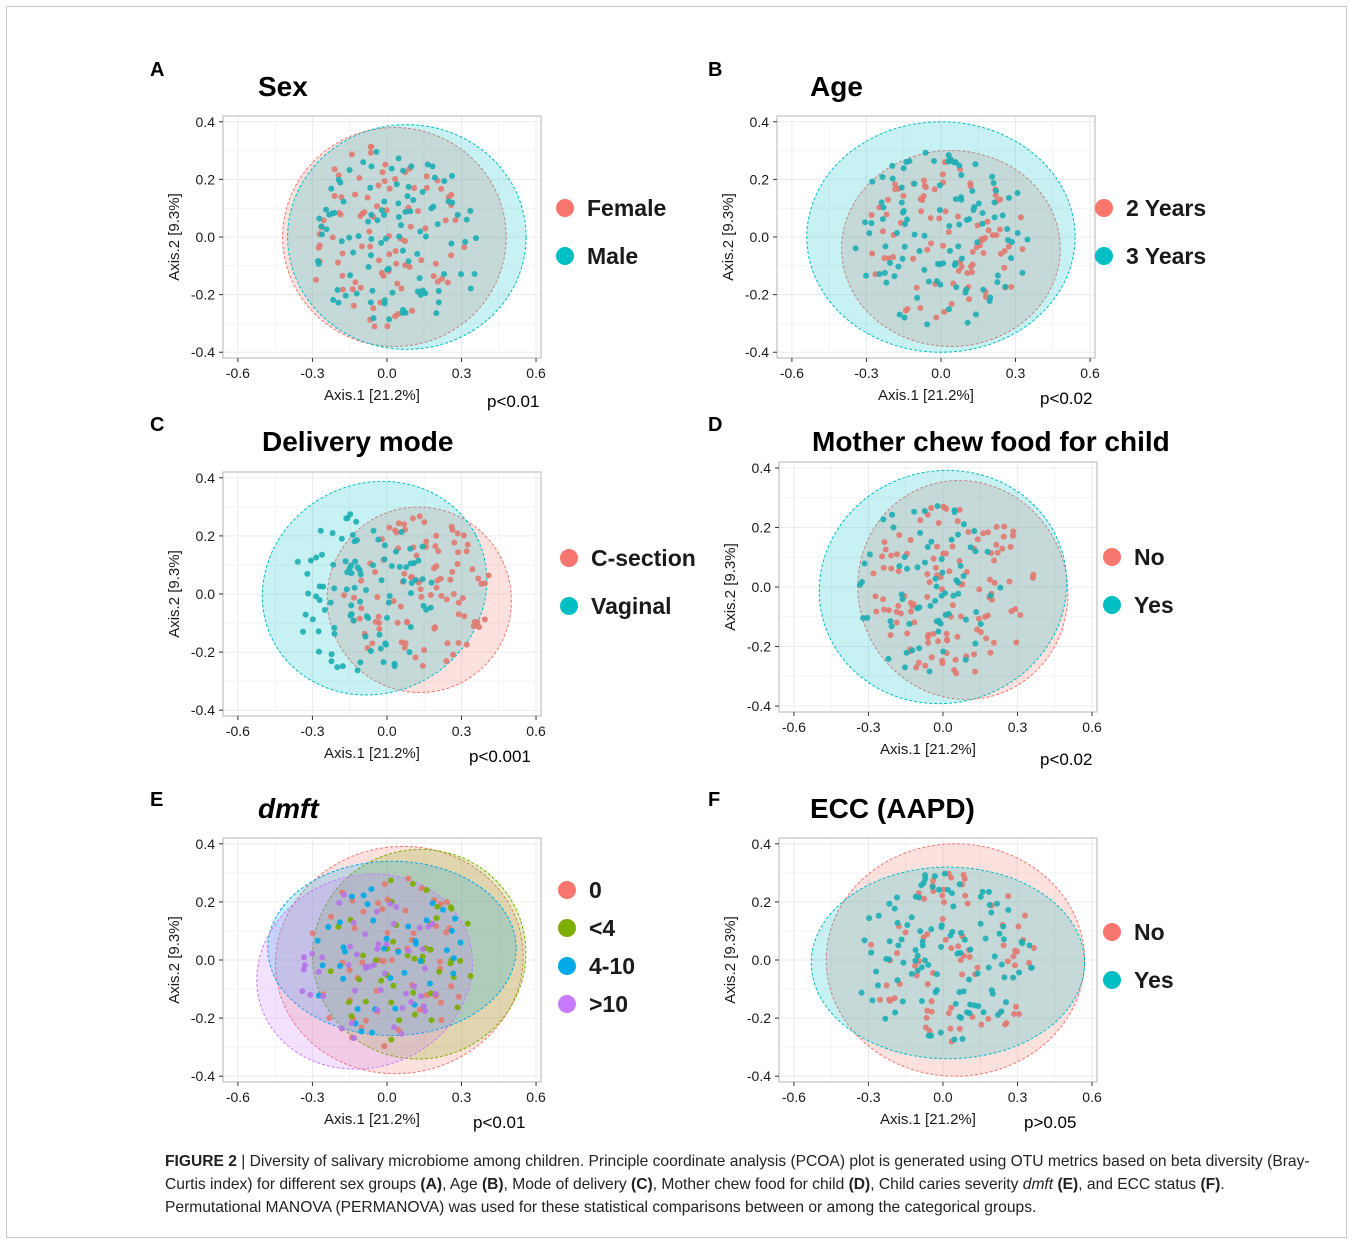 The image size is (1355, 1246). What do you see at coordinates (462, 1184) in the screenshot?
I see `caption-text-2: , Age` at bounding box center [462, 1184].